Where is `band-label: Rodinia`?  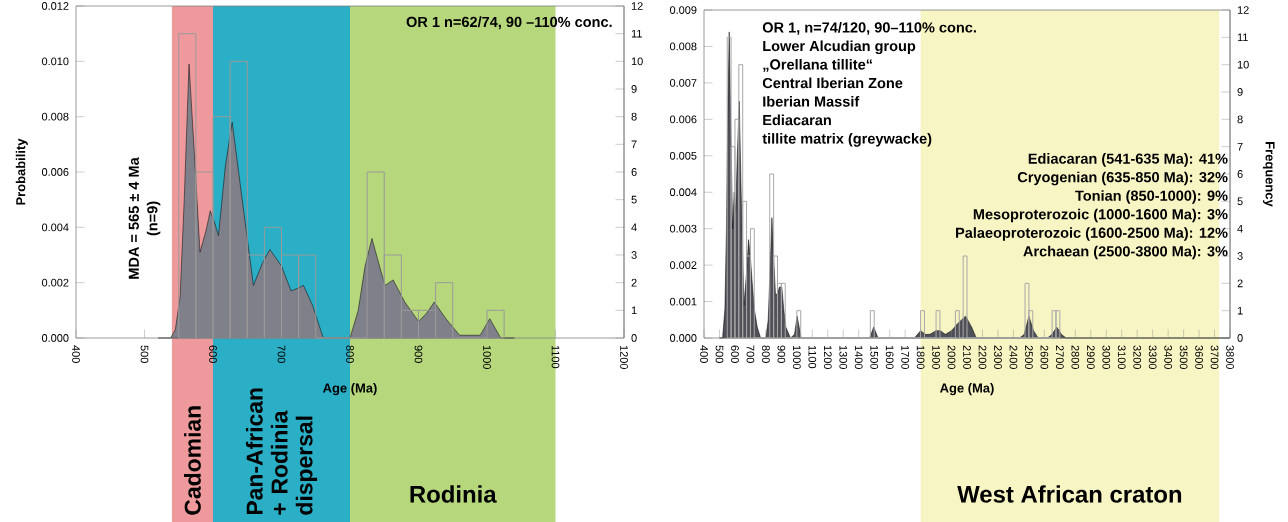 band-label: Rodinia is located at coordinates (453, 494).